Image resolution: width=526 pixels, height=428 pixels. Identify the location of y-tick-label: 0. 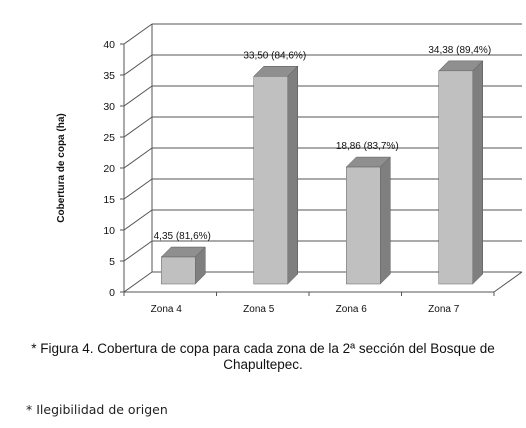
(112, 293).